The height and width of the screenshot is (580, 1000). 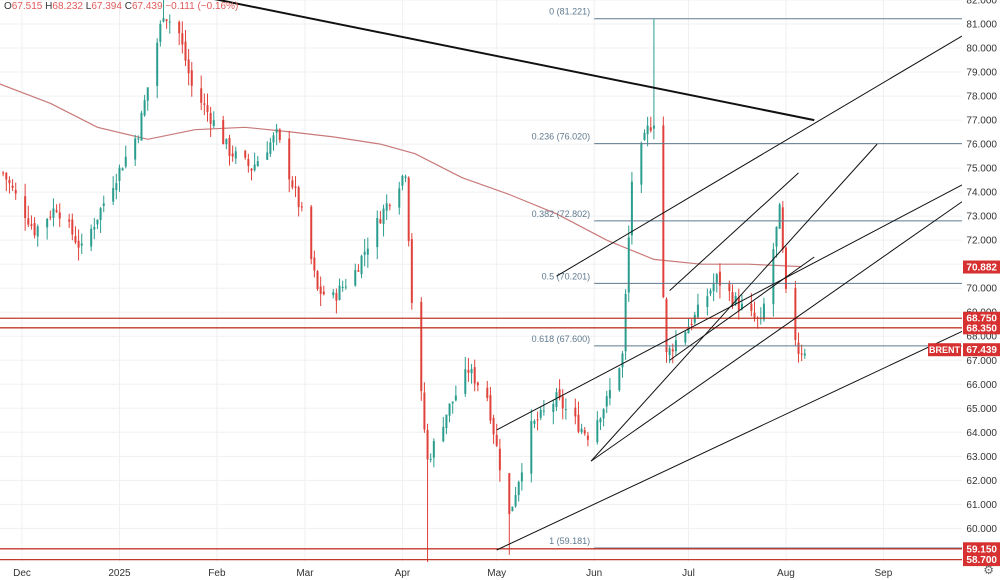 What do you see at coordinates (981, 97) in the screenshot?
I see `price-tick-label: 78.000` at bounding box center [981, 97].